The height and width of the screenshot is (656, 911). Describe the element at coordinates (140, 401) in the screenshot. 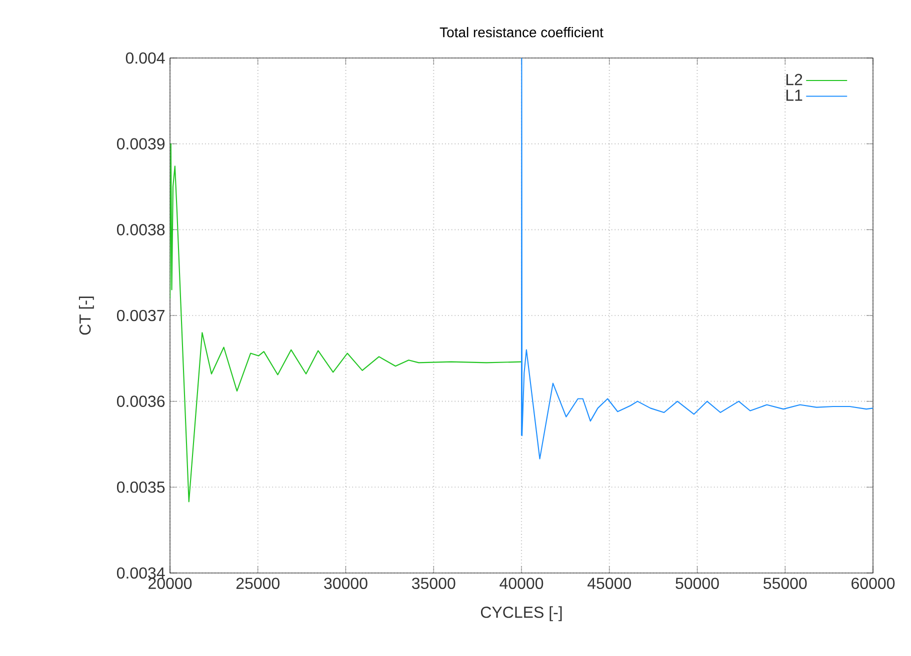

I see `y-tick-label: 0.0036` at that location.